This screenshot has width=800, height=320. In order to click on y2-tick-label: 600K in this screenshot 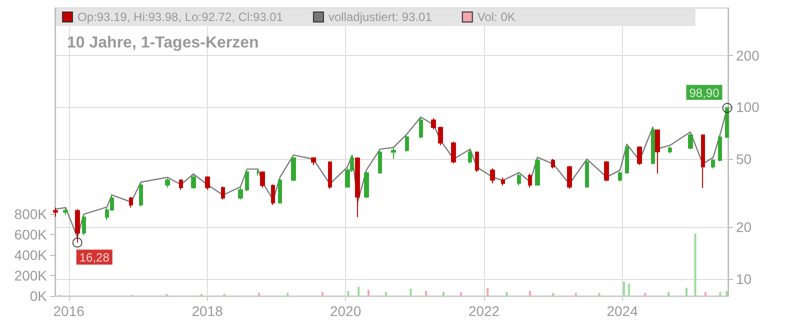, I will do `click(31, 234)`.